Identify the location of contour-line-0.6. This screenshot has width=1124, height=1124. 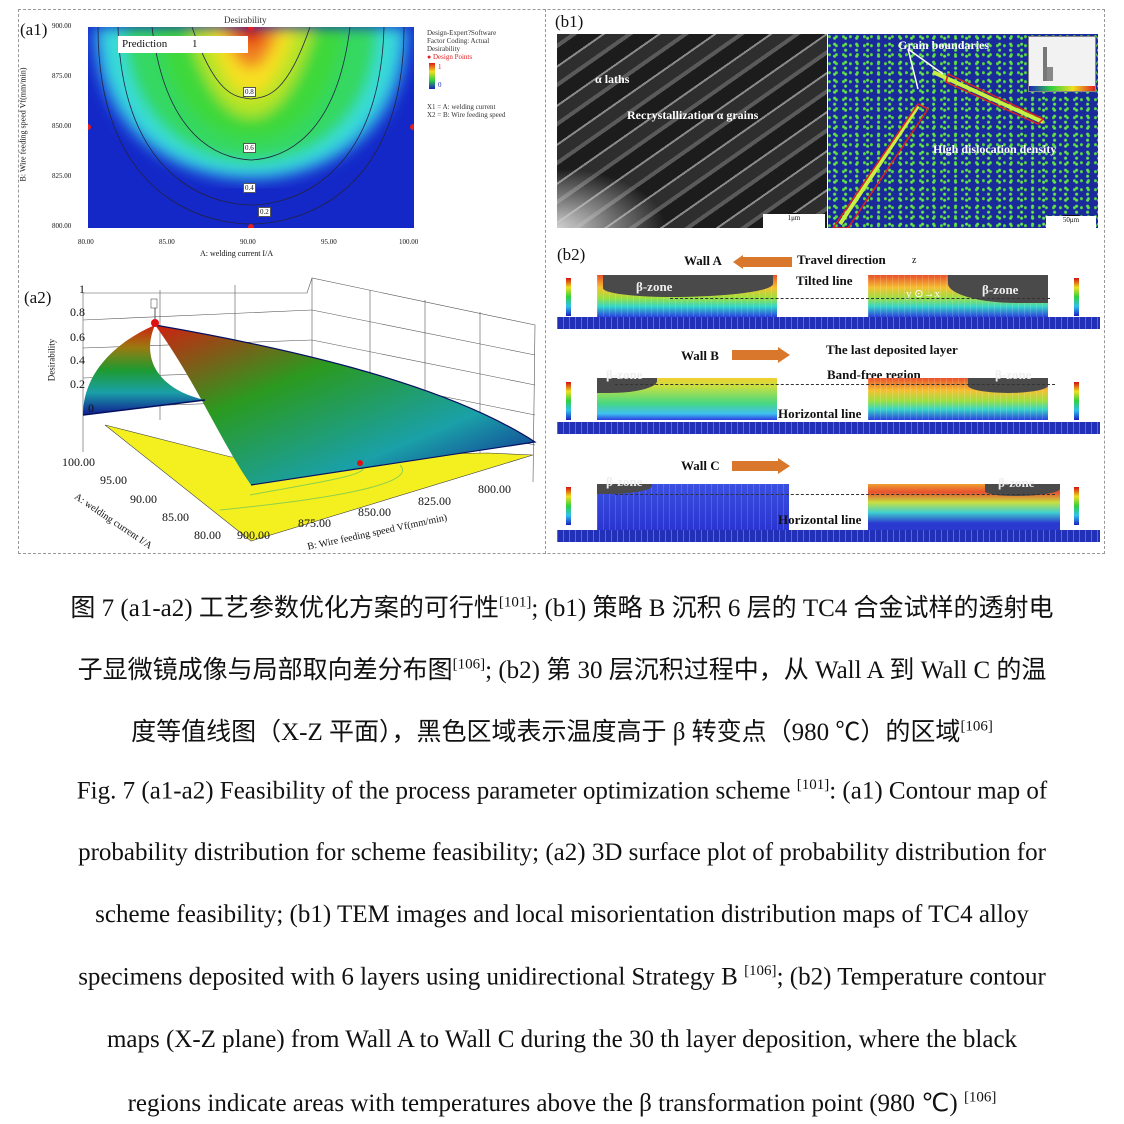
(251, 94).